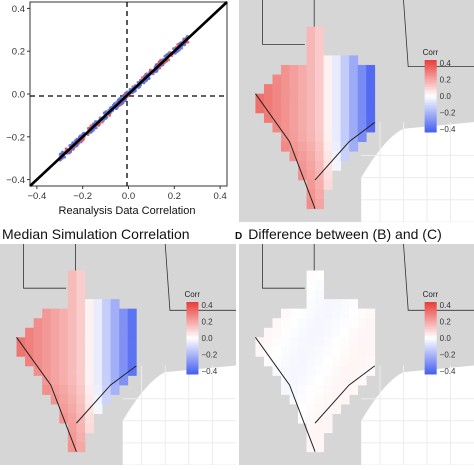 This screenshot has width=474, height=470. Describe the element at coordinates (127, 211) in the screenshot. I see `x-axis-label: Reanalysis Data Correlation` at that location.